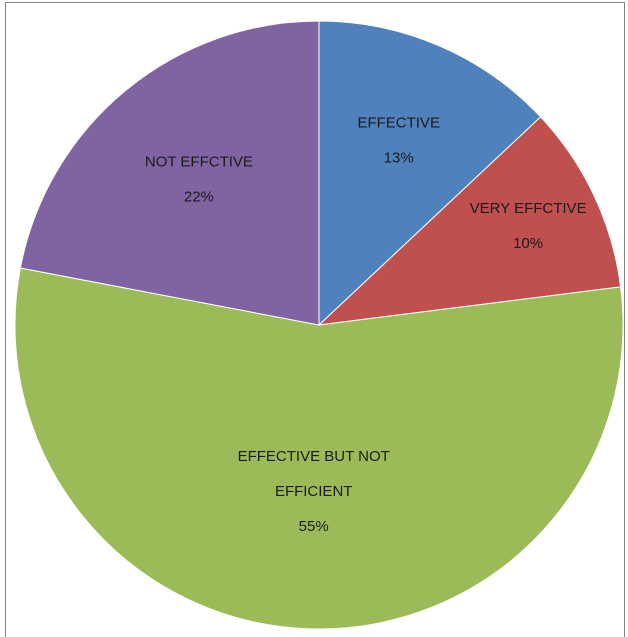 The width and height of the screenshot is (628, 637). What do you see at coordinates (314, 456) in the screenshot?
I see `data-label-category-2-0: EFFECTIVE BUT NOT` at bounding box center [314, 456].